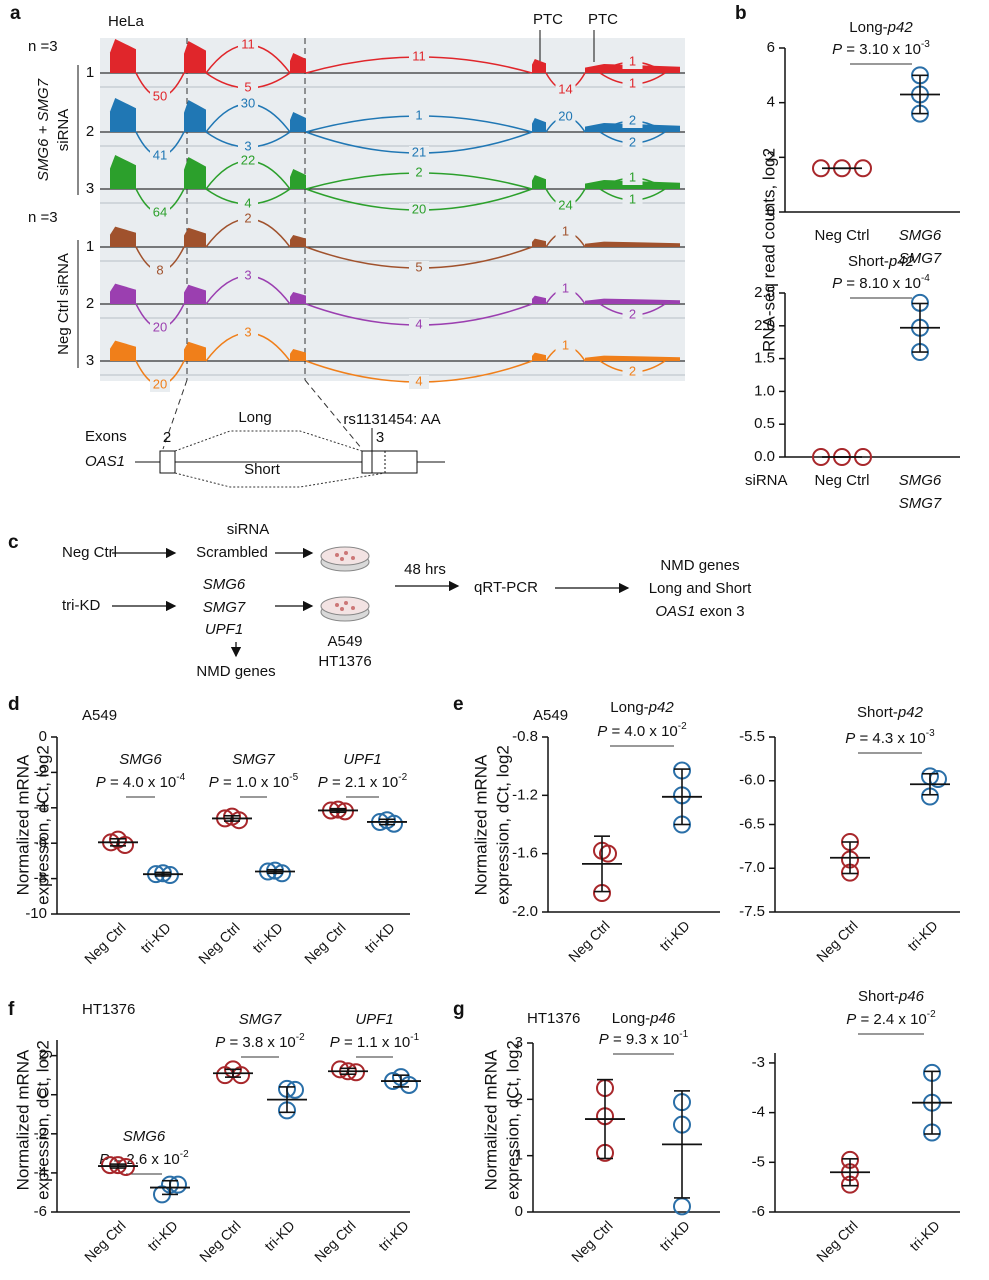  What do you see at coordinates (391, 419) in the screenshot?
I see `snp-label: rs1131454: AA` at bounding box center [391, 419].